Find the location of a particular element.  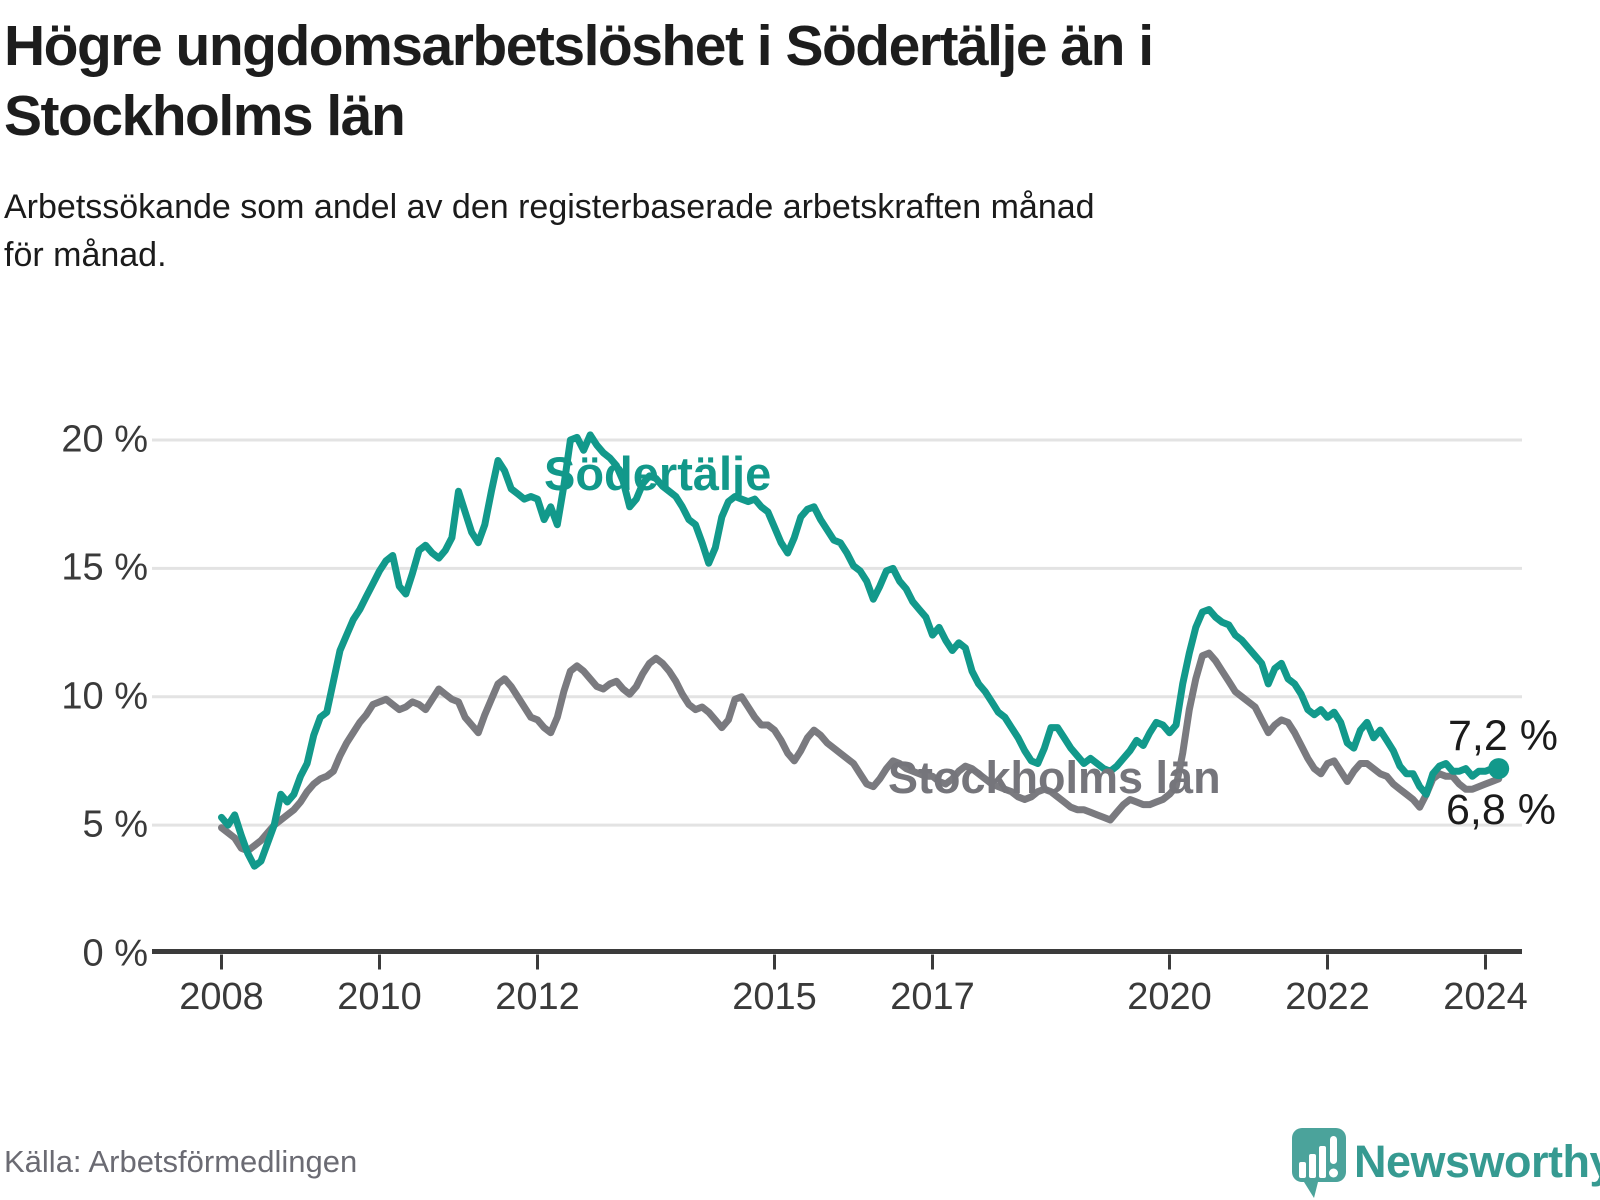

series-label-sodertalje: Södertälje is located at coordinates (658, 473).